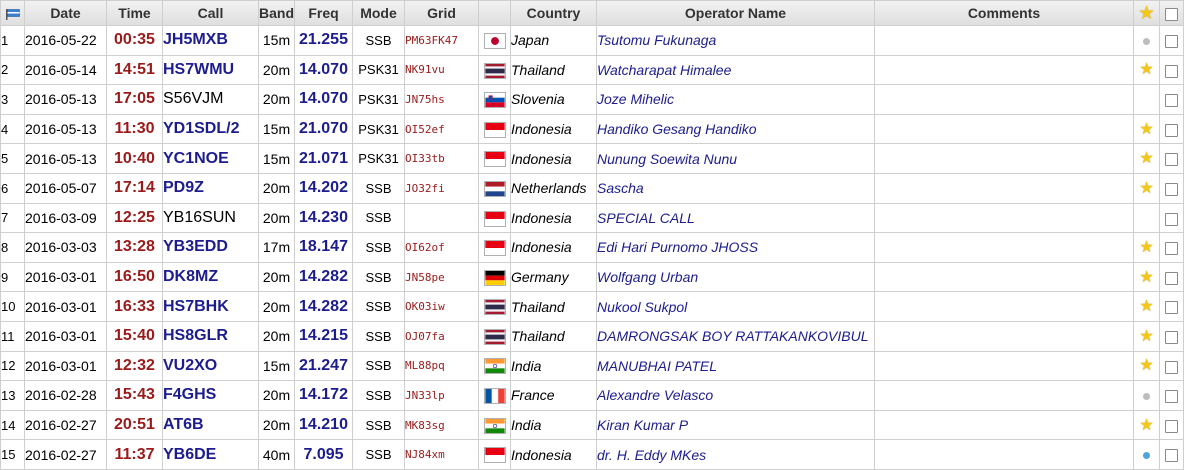 This screenshot has height=470, width=1184. What do you see at coordinates (1004, 13) in the screenshot?
I see `header-comments: Comments` at bounding box center [1004, 13].